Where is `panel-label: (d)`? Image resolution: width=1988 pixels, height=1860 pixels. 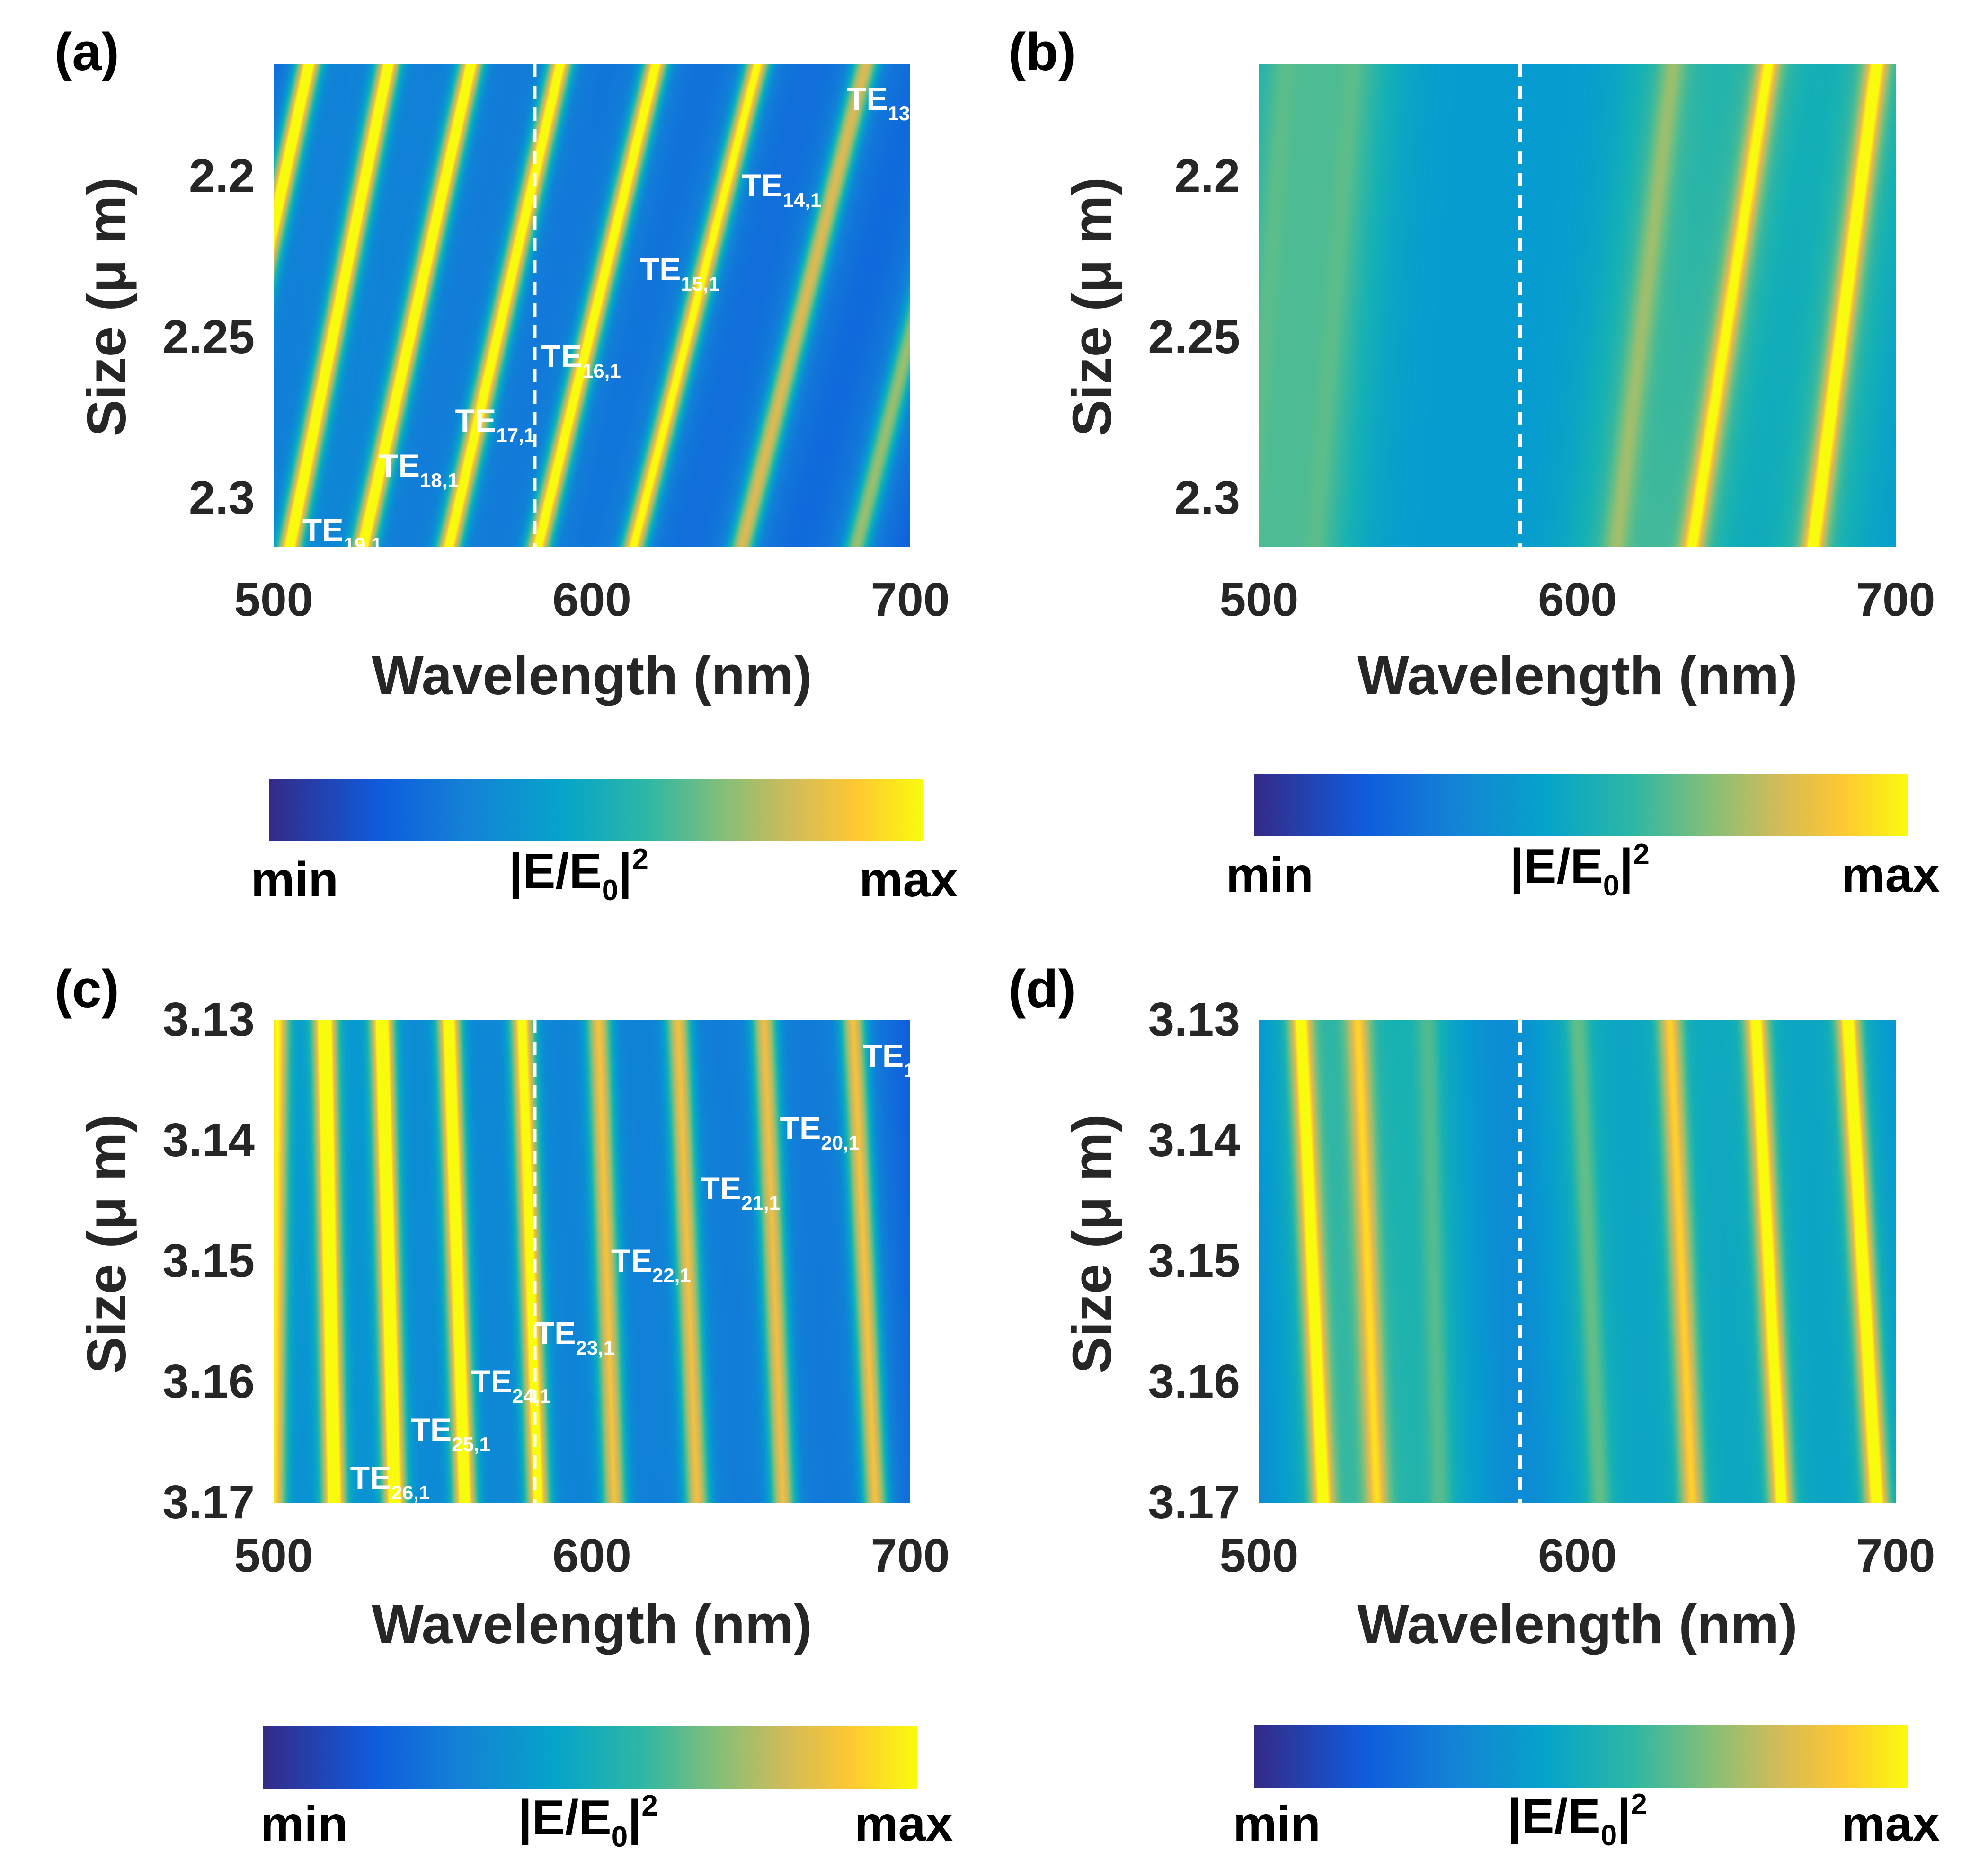
panel-label: (d) is located at coordinates (1042, 989).